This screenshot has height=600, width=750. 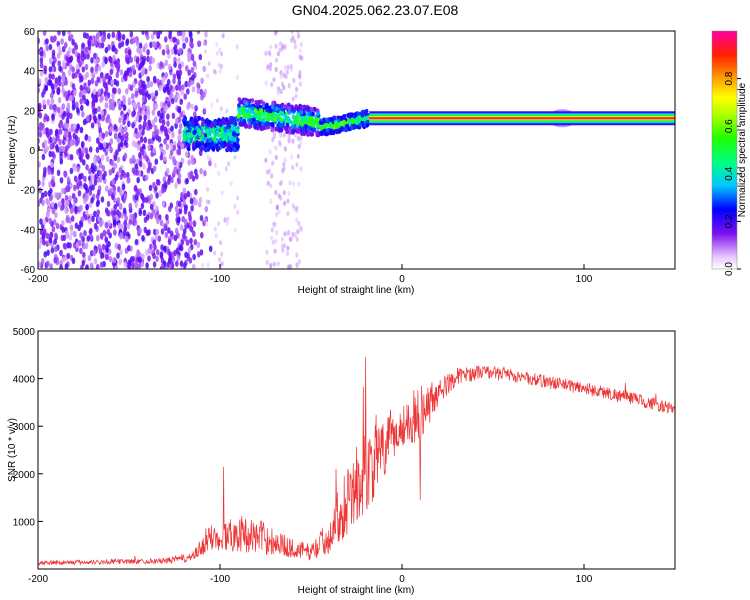 I want to click on spectrogram-x-label: Height of straight line (km), so click(x=356, y=290).